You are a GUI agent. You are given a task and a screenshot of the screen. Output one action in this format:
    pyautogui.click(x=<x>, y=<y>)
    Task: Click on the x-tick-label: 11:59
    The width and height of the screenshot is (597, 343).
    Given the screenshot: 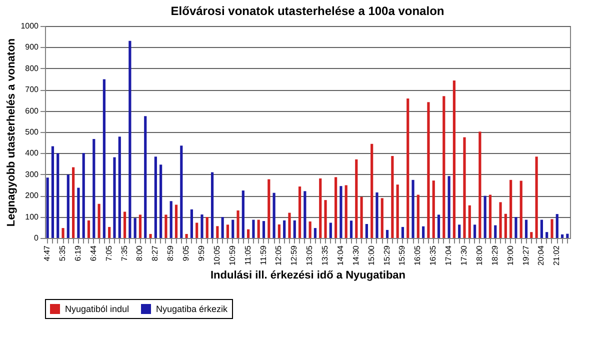 What is the action you would take?
    pyautogui.click(x=263, y=254)
    